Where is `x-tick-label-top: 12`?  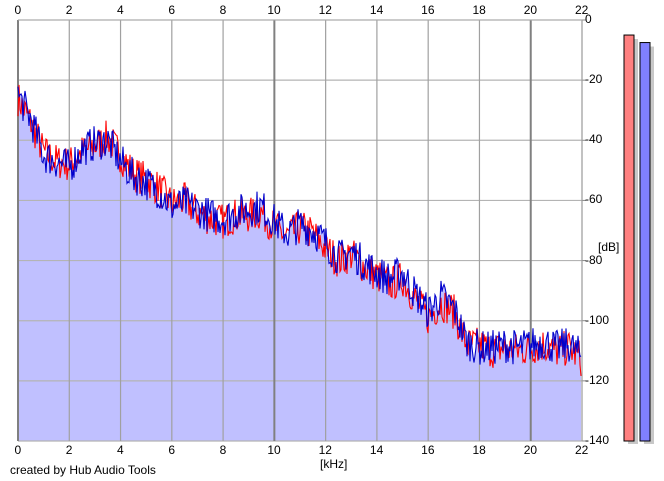
x-tick-label-top: 12 is located at coordinates (325, 10).